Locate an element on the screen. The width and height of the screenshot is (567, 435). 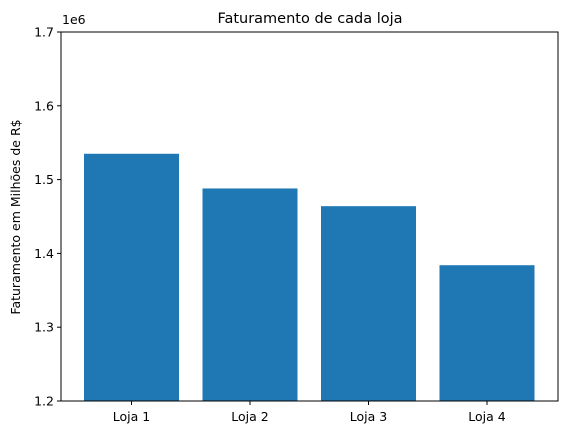
x-ticks-group: Loja 1 Loja 2 Loja 3 Loja 4 is located at coordinates (309, 412).